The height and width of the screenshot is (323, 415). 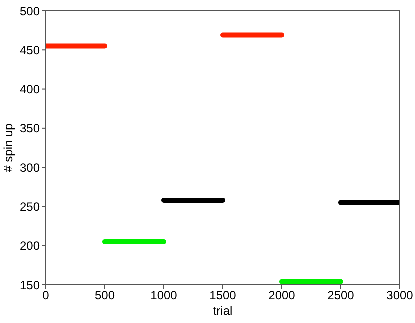 What do you see at coordinates (282, 295) in the screenshot?
I see `x-tick-label: 2000` at bounding box center [282, 295].